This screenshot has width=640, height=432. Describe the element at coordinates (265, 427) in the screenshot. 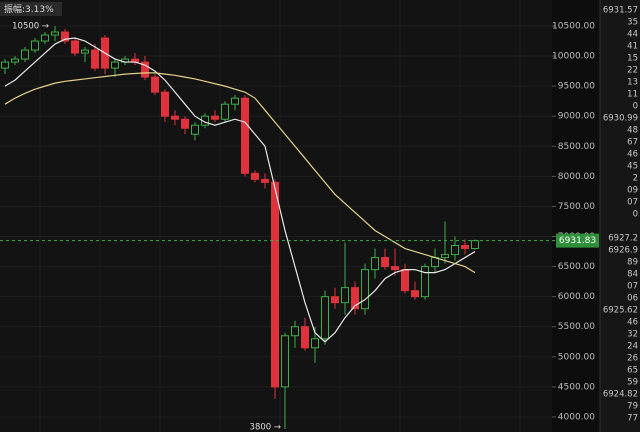

I see `min-annotation: 3800 →` at that location.